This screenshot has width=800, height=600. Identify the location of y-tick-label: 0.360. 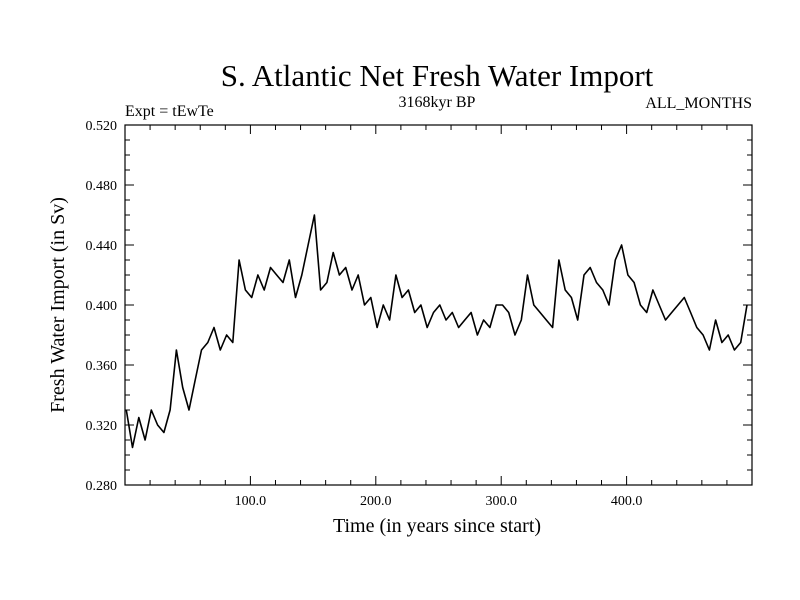
(102, 366).